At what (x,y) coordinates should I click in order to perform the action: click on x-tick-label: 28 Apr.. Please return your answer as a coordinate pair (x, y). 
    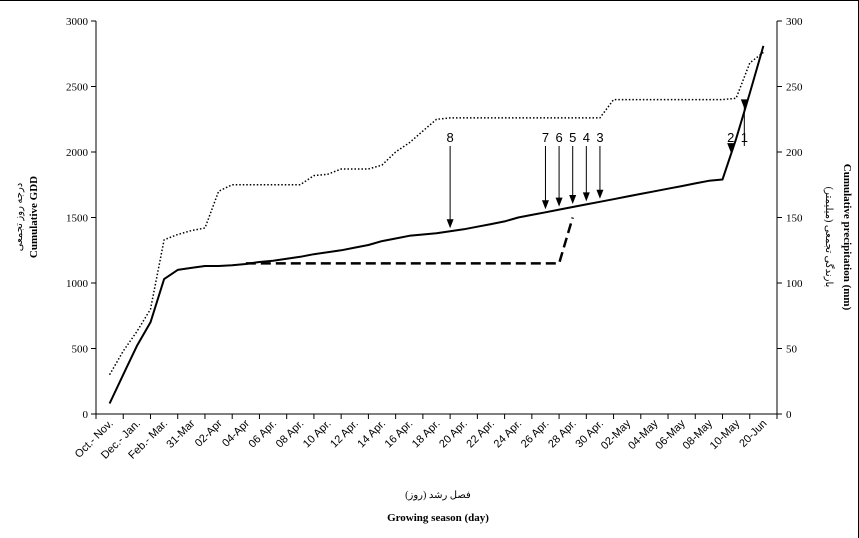
    Looking at the image, I should click on (562, 434).